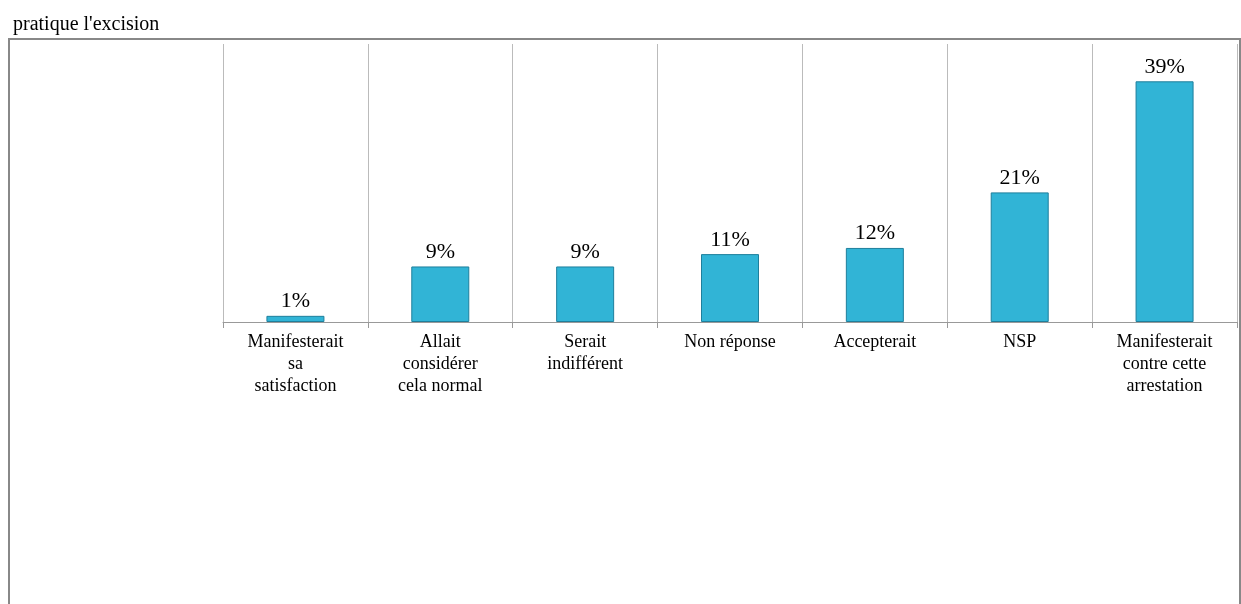 This screenshot has height=604, width=1241. Describe the element at coordinates (86, 23) in the screenshot. I see `chart-title: pratique l'excision` at that location.